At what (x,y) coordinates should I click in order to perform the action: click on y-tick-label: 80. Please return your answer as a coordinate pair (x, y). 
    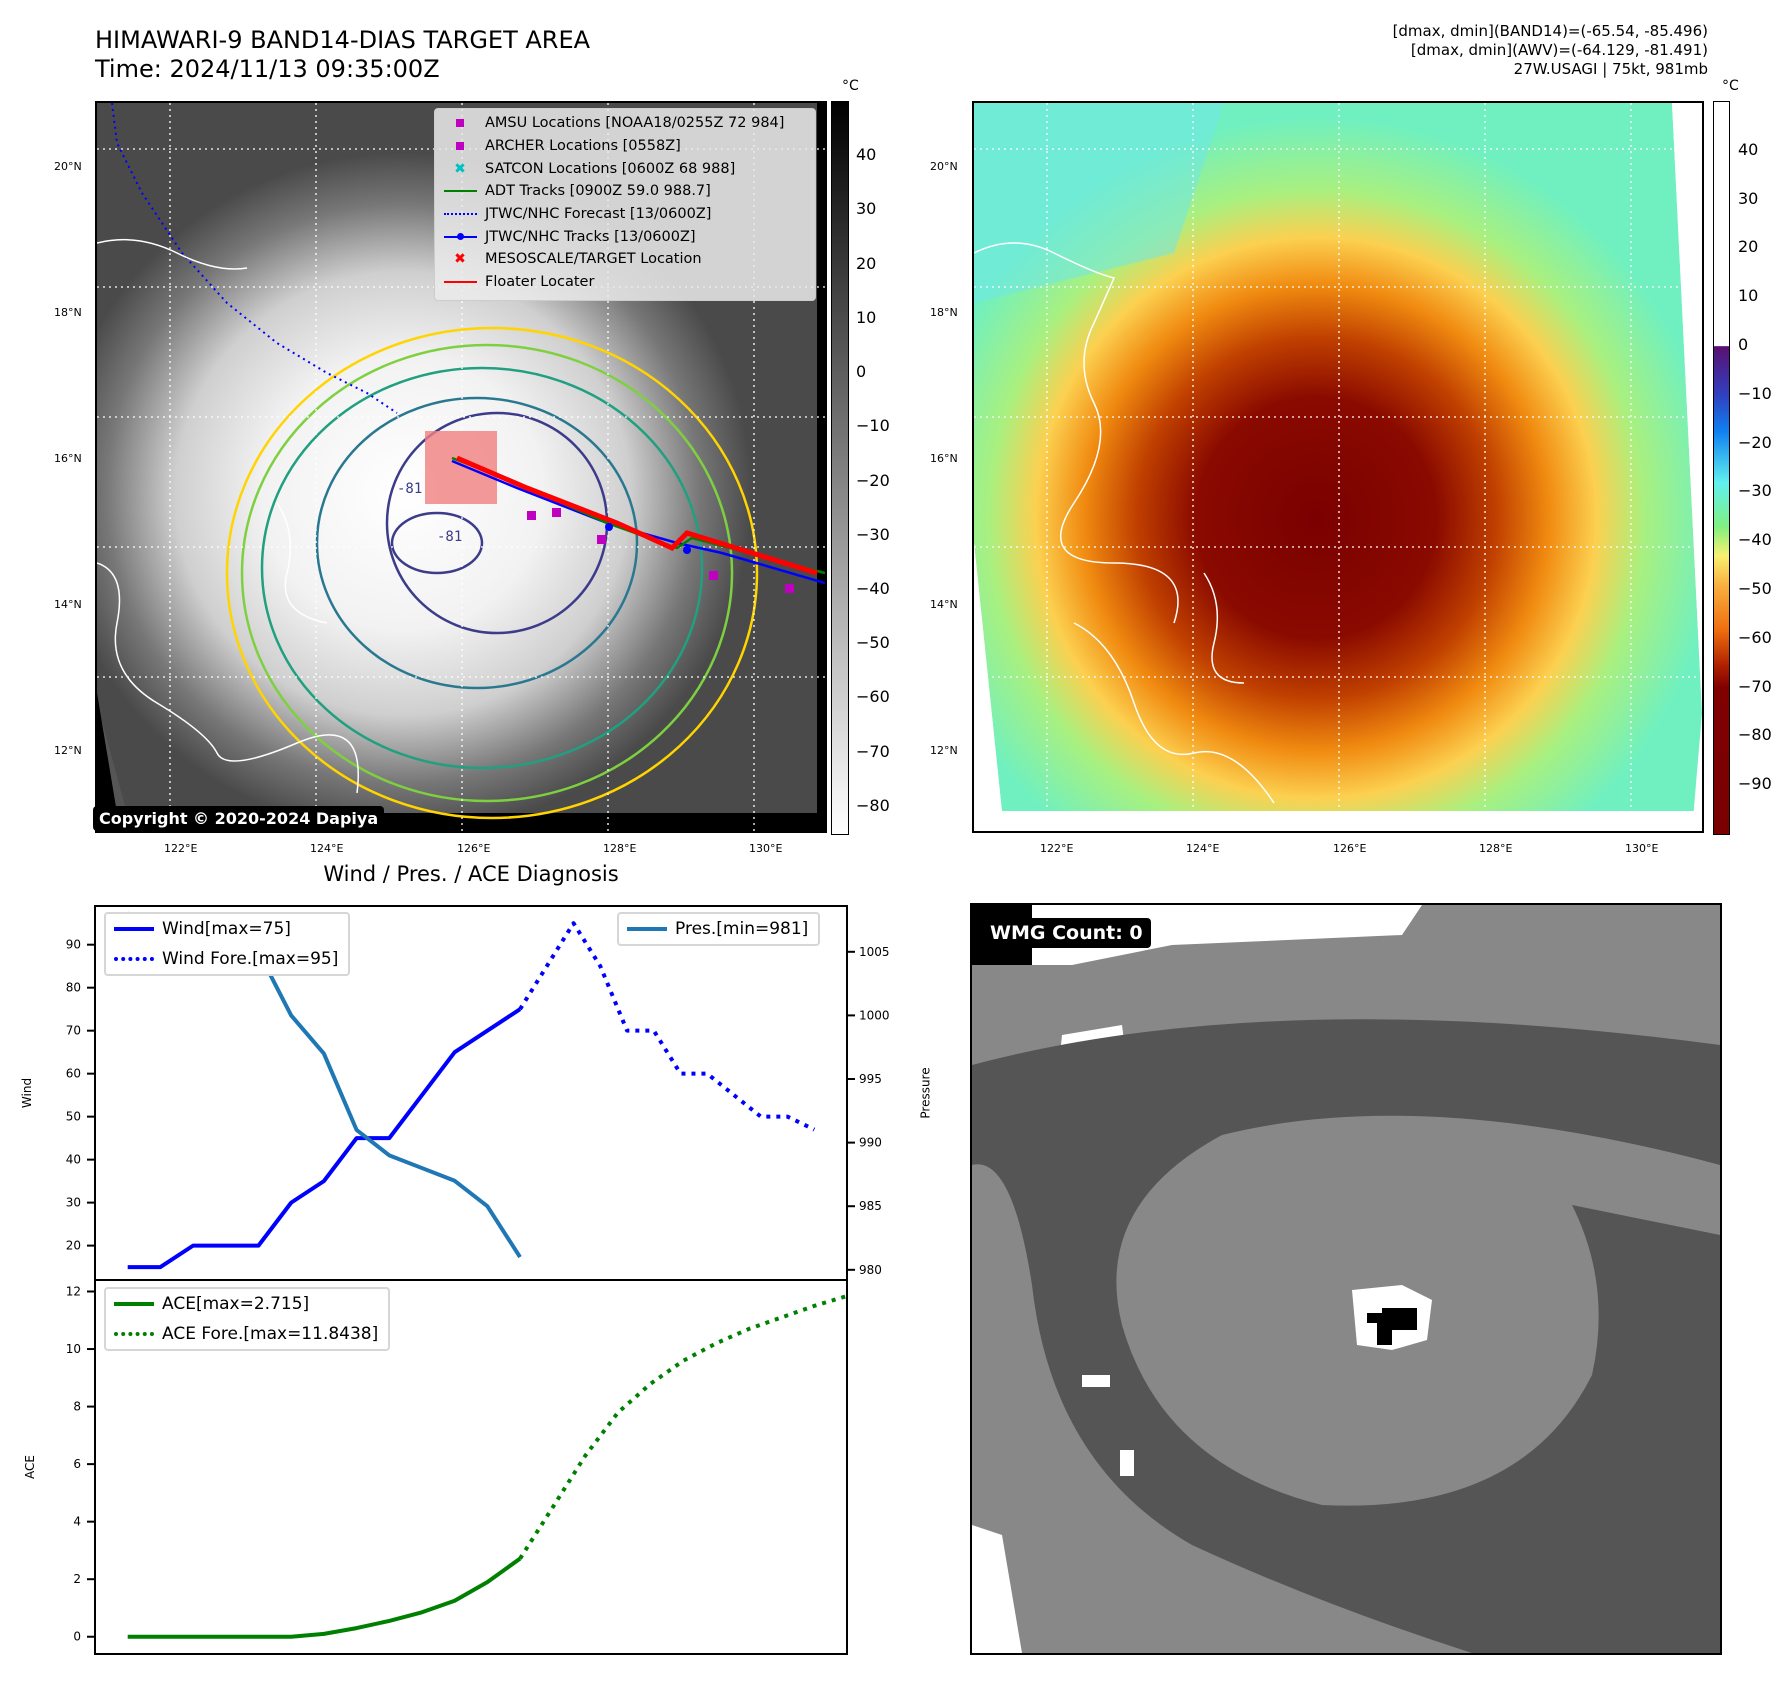
    Looking at the image, I should click on (73, 988).